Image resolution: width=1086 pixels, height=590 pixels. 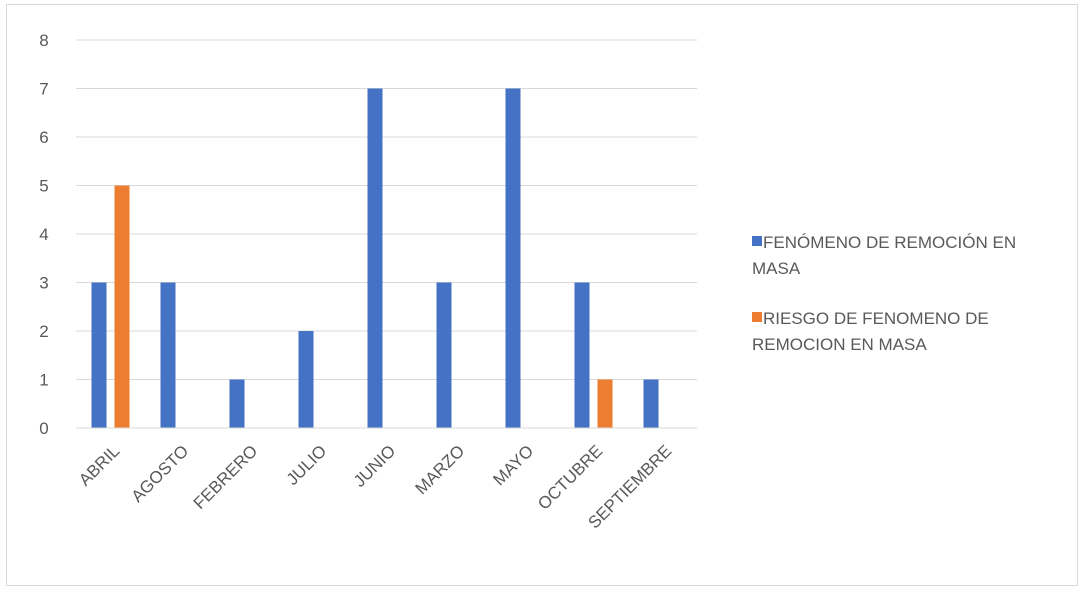 I want to click on bar-fenomeno-marzo, so click(x=444, y=355).